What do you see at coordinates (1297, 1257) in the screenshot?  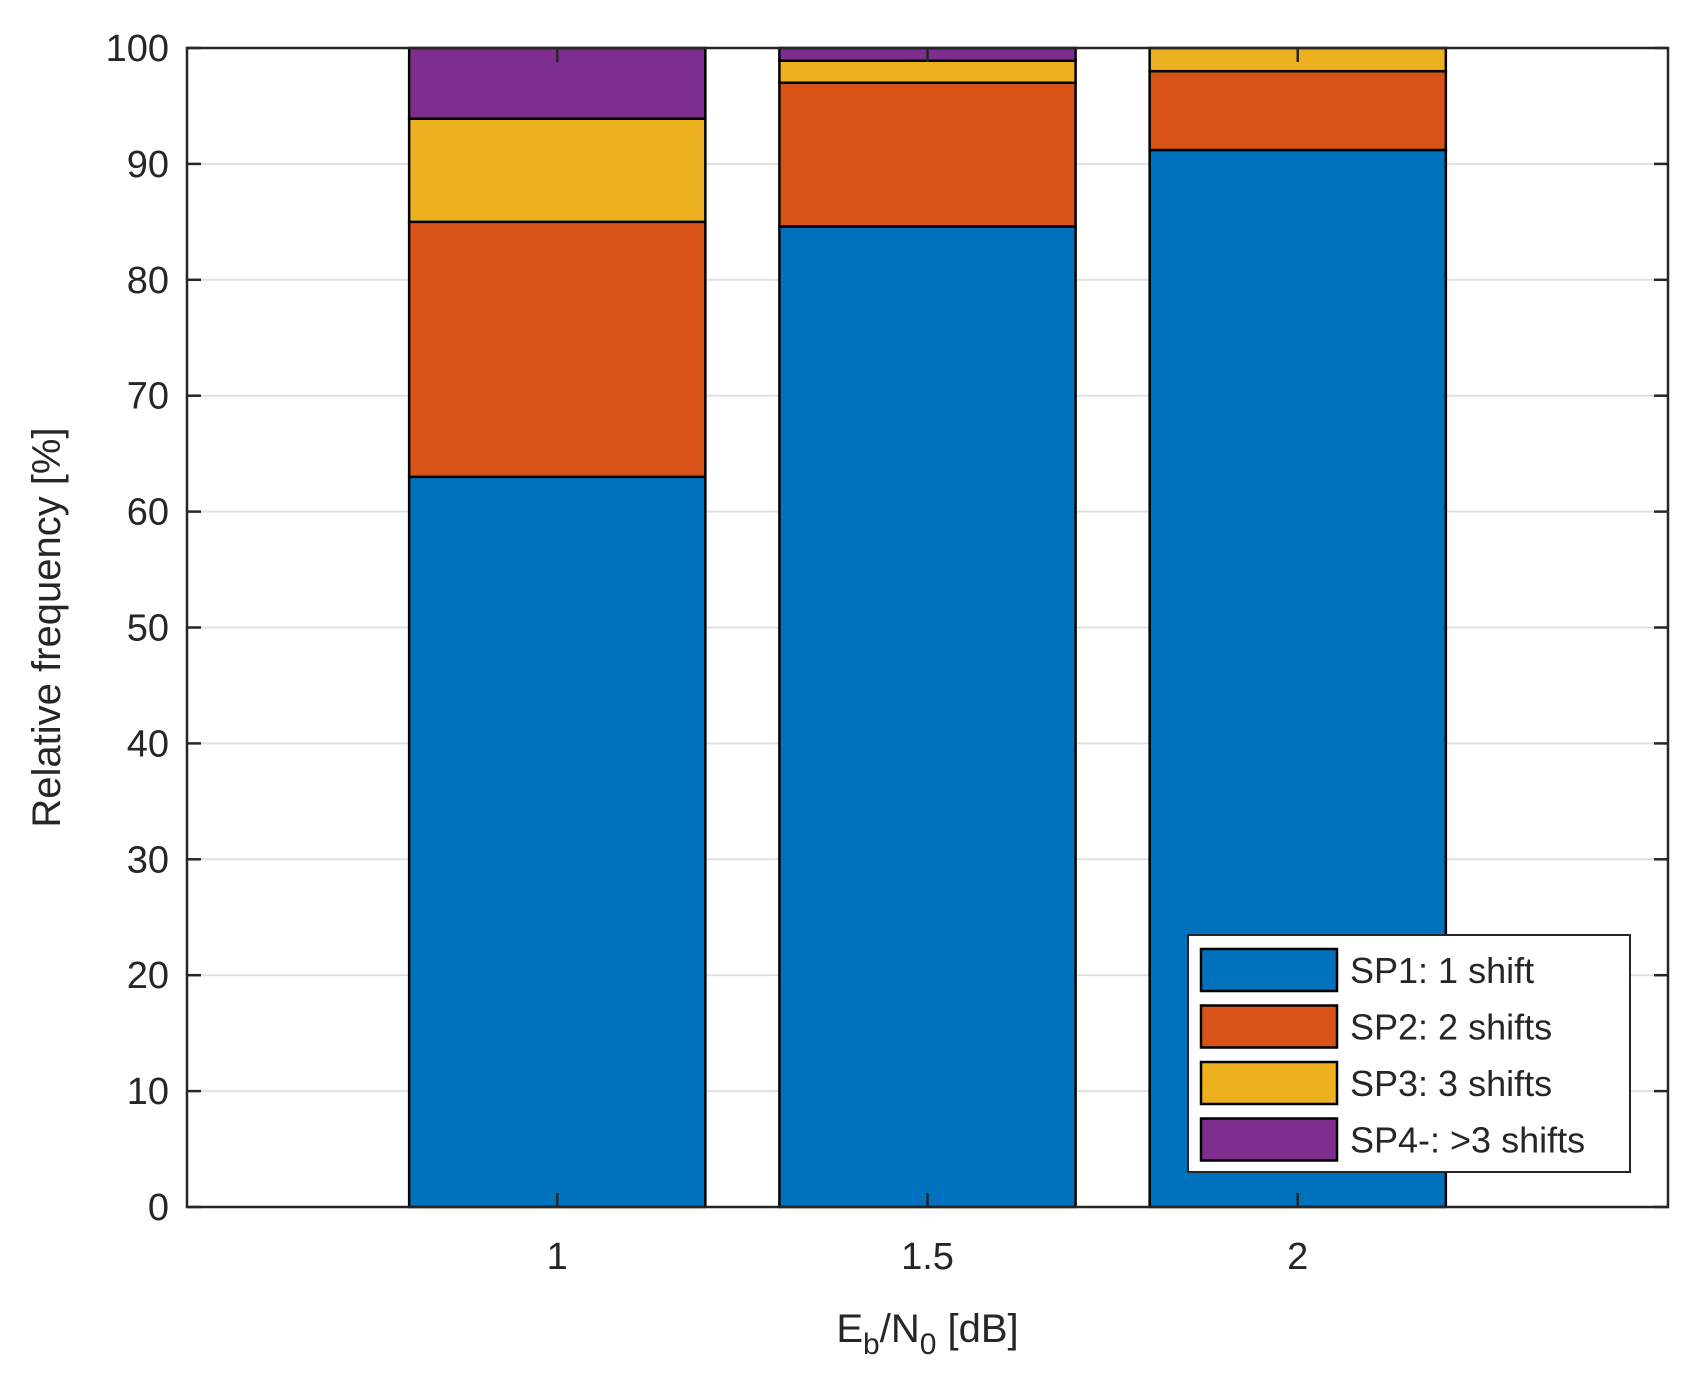 I see `x-tick-label: 2` at bounding box center [1297, 1257].